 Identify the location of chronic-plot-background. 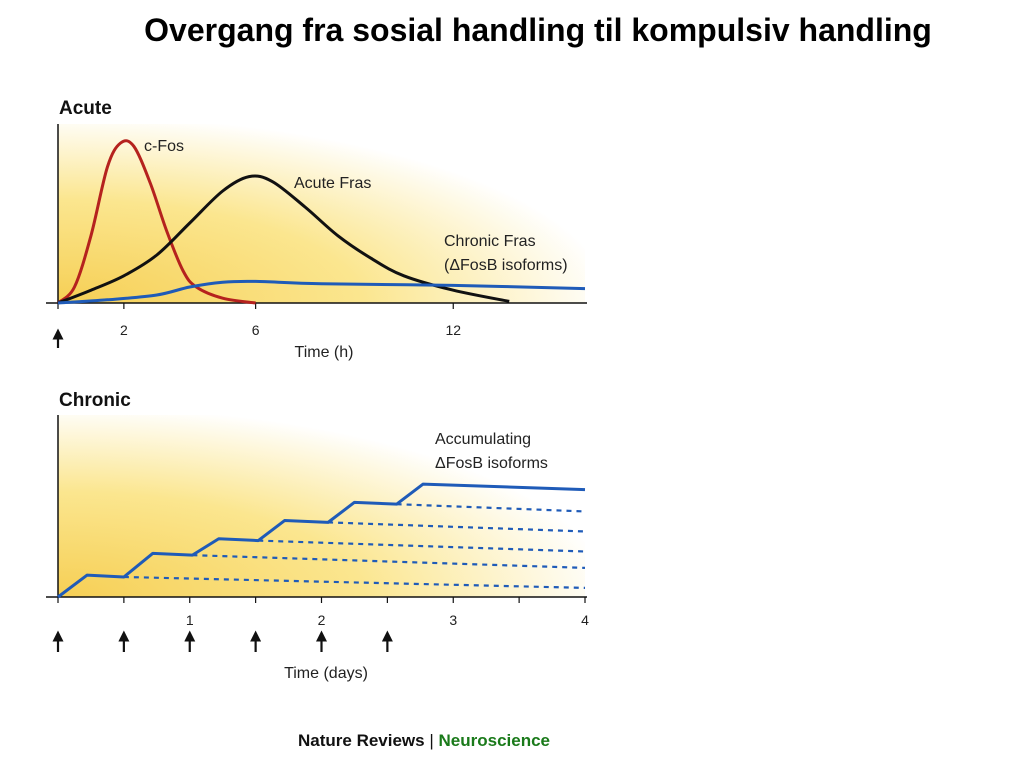
(321, 506).